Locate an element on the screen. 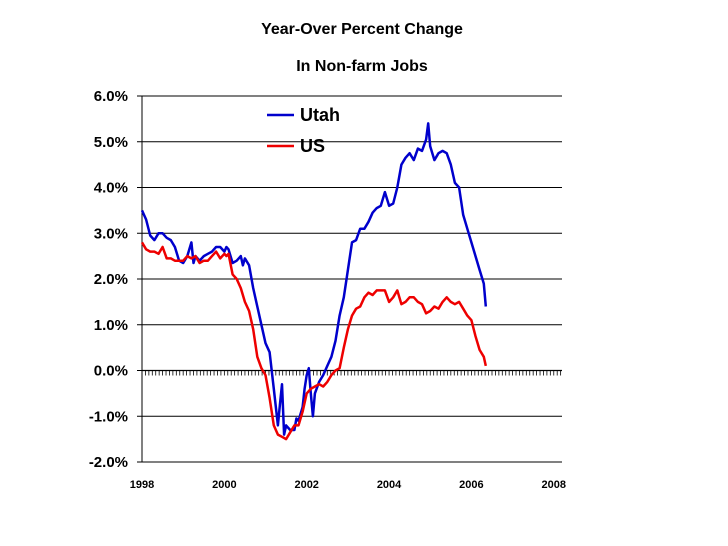  legend-label-utah: Utah is located at coordinates (320, 115).